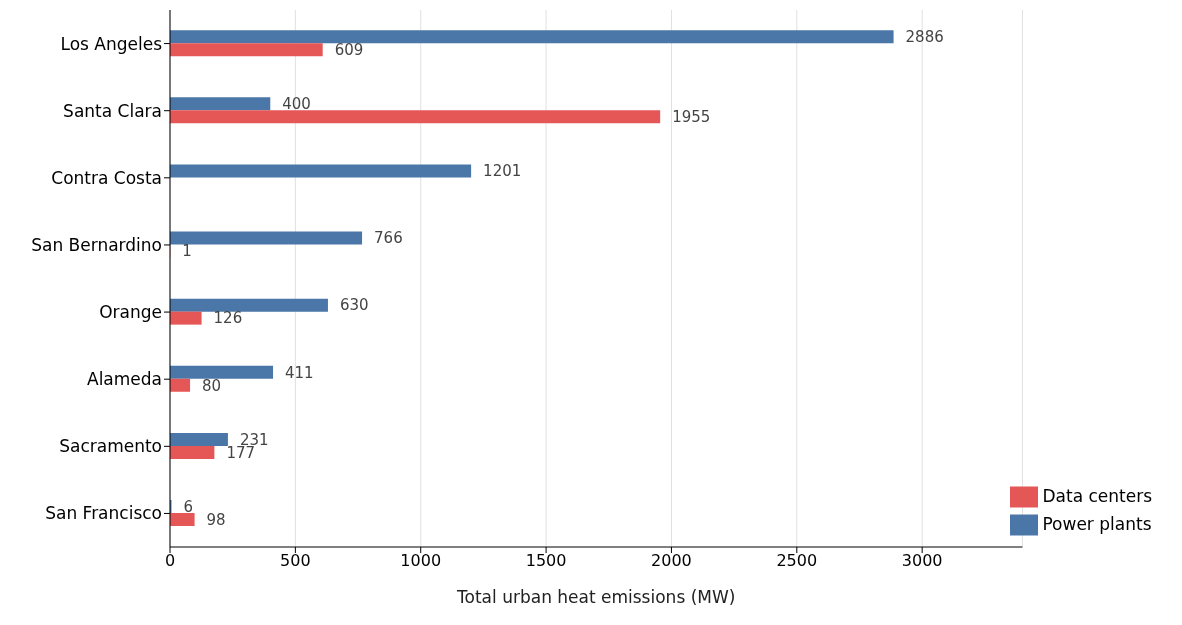 The width and height of the screenshot is (1182, 625). What do you see at coordinates (421, 561) in the screenshot?
I see `x-tick-label: 1000` at bounding box center [421, 561].